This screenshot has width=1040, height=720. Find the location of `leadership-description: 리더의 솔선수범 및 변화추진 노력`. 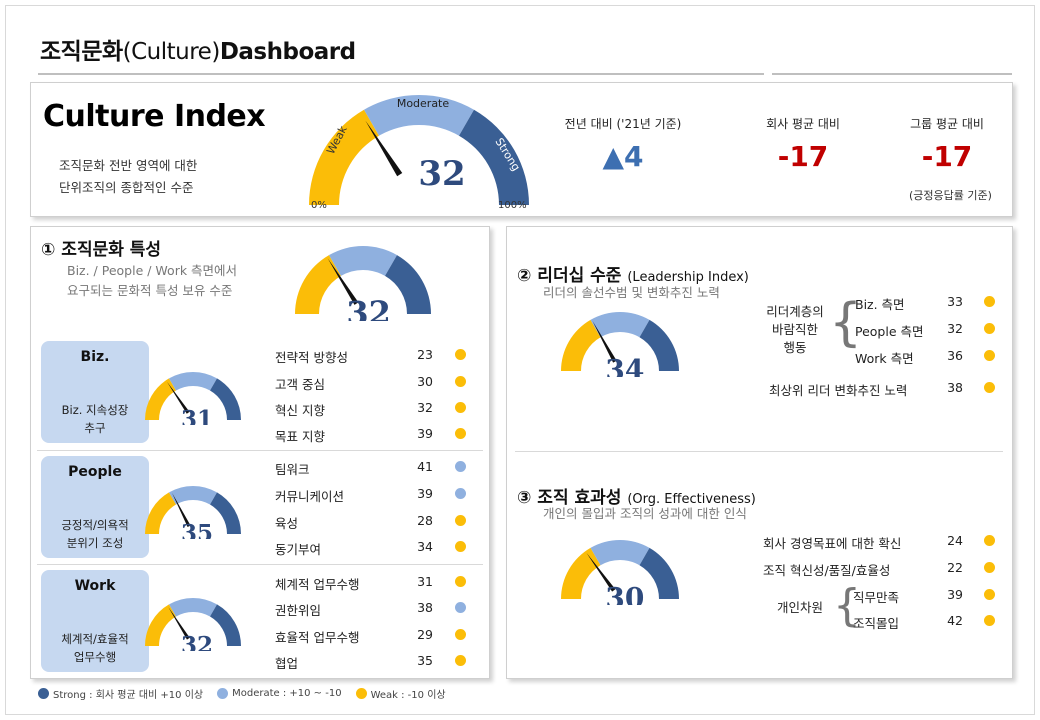

leadership-description: 리더의 솔선수범 및 변화추진 노력 is located at coordinates (631, 292).